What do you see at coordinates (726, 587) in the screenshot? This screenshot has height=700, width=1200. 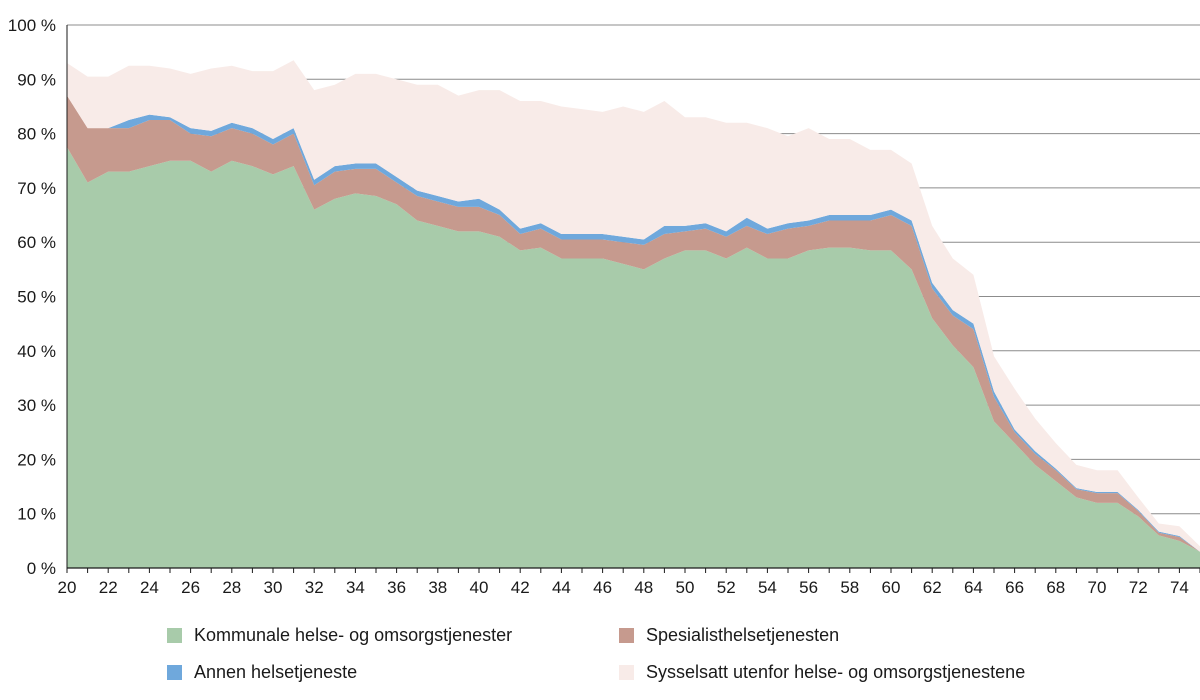 I see `x-tick-label: 52` at bounding box center [726, 587].